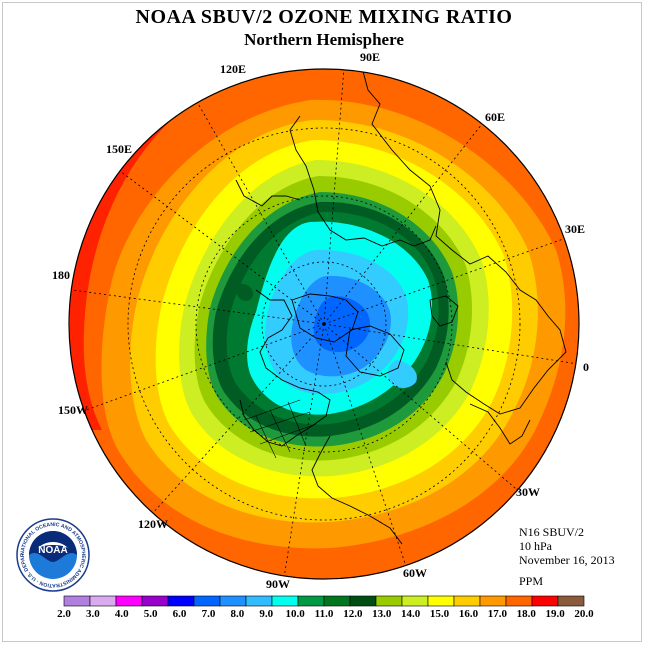  I want to click on lon-label-60e: 60E, so click(495, 117).